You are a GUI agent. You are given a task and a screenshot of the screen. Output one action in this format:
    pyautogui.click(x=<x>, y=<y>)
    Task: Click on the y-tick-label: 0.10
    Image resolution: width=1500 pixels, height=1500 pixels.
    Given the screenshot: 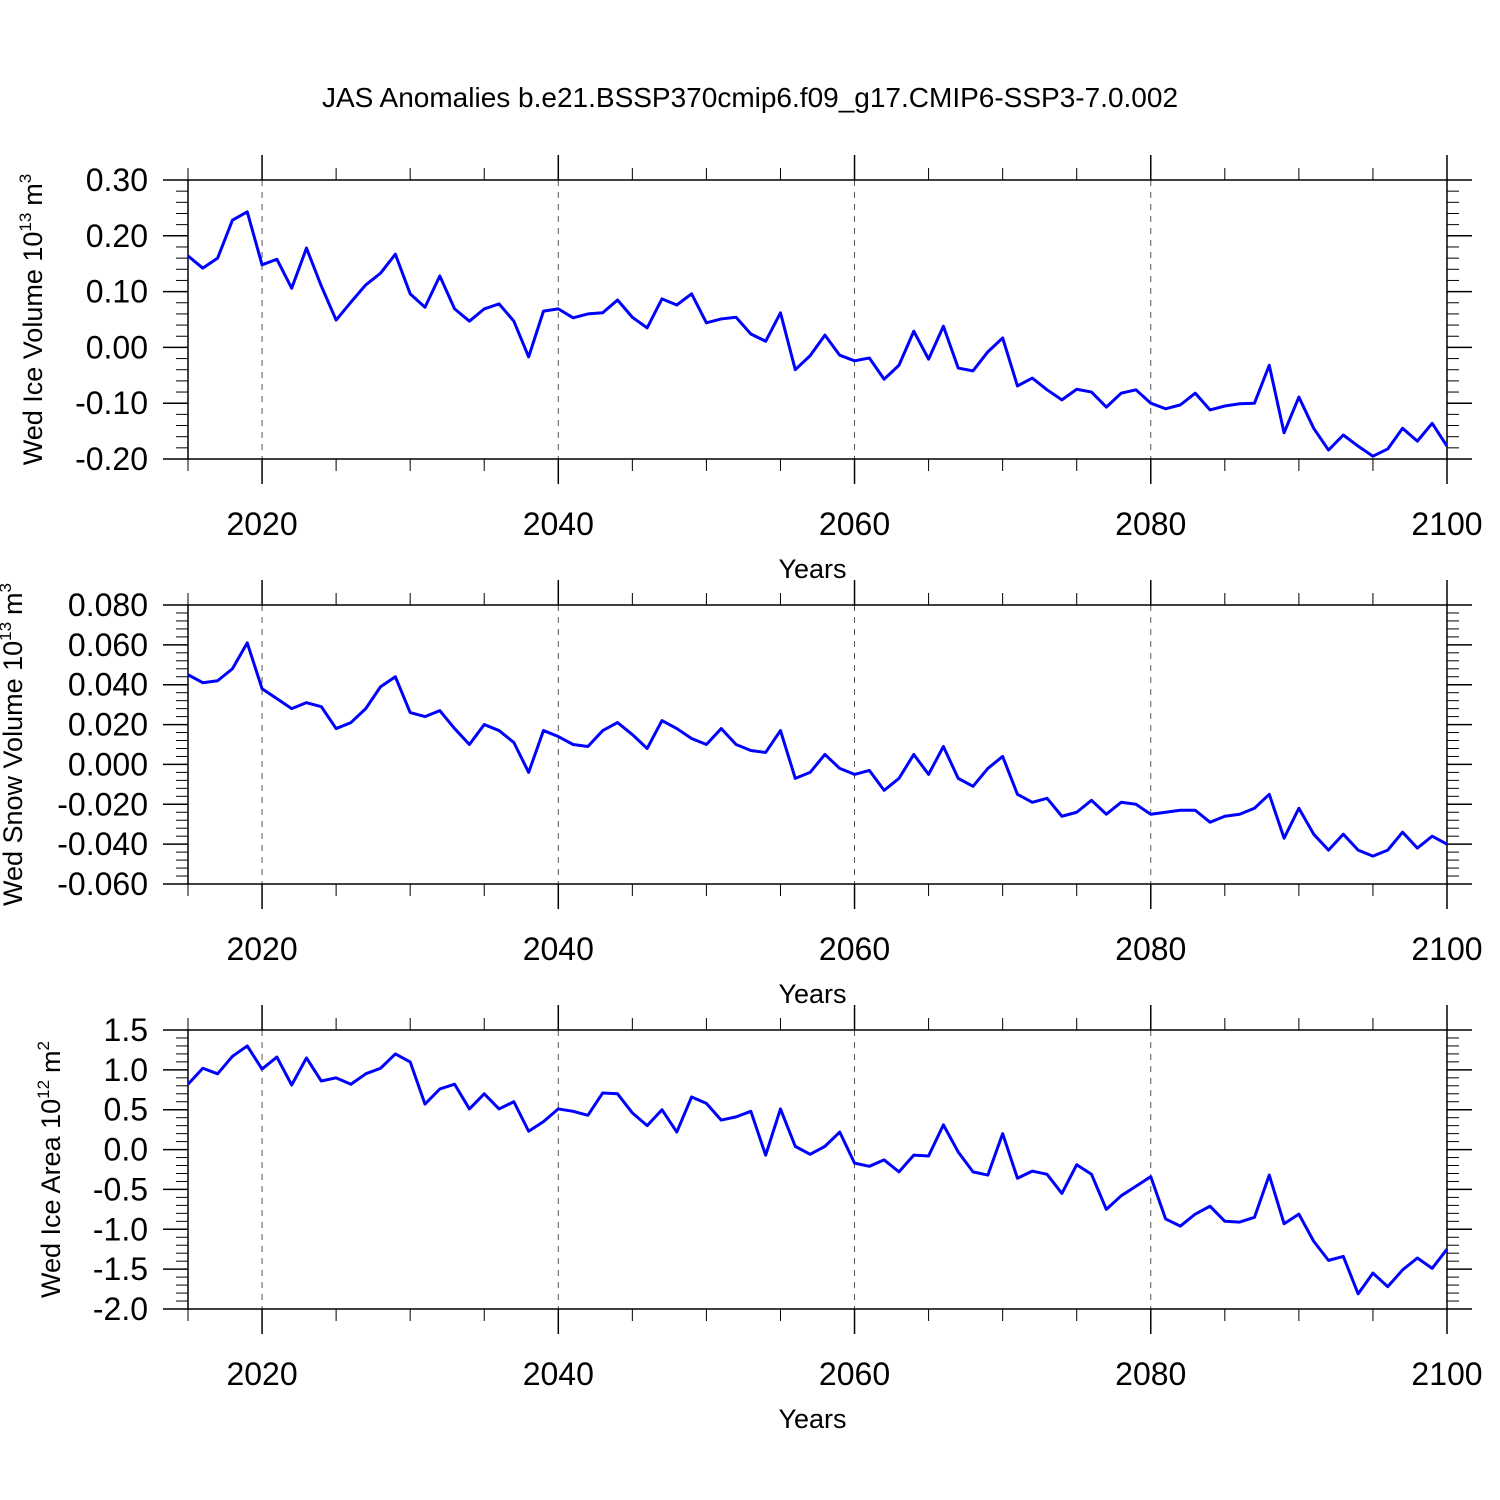 What is the action you would take?
    pyautogui.click(x=117, y=292)
    